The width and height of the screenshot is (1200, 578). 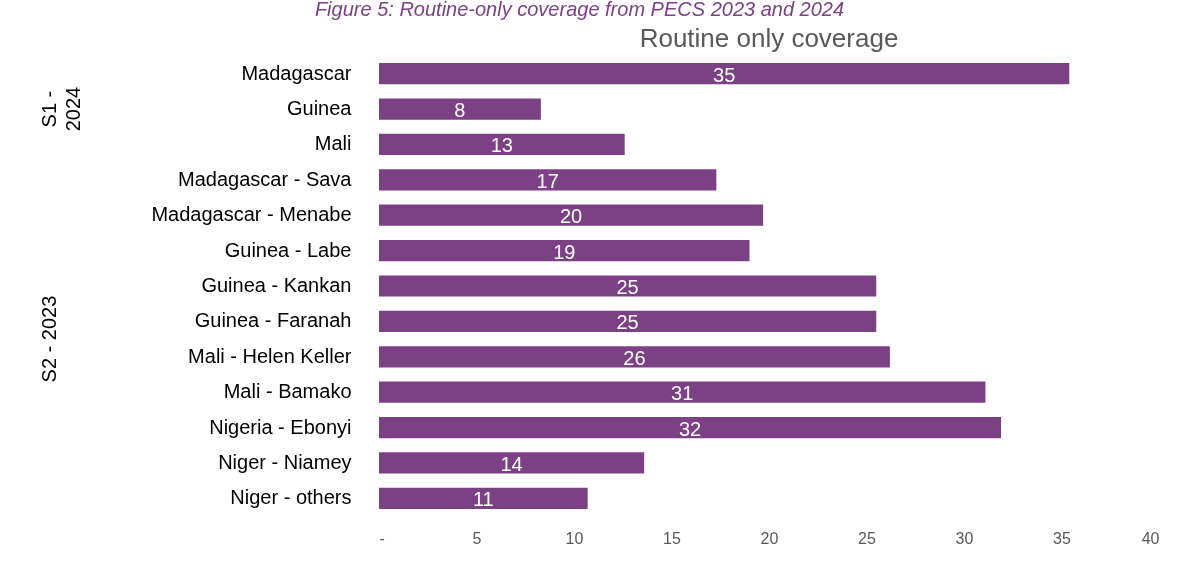 What do you see at coordinates (285, 461) in the screenshot?
I see `y-tick-label: Niger - Niamey` at bounding box center [285, 461].